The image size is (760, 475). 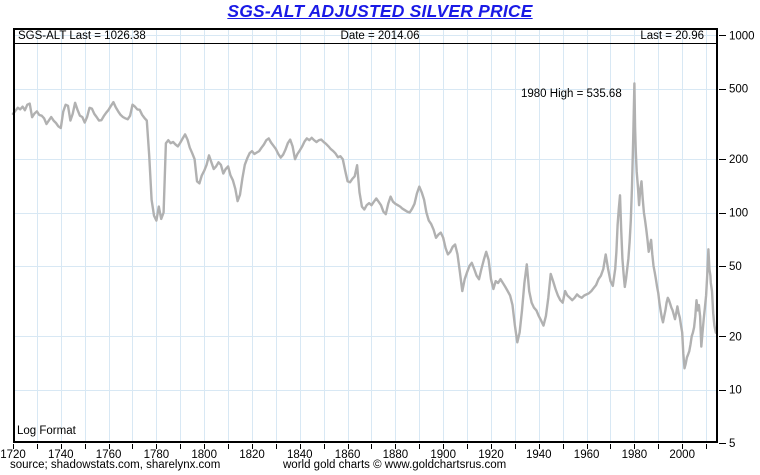 What do you see at coordinates (571, 94) in the screenshot?
I see `peak-1980-annotation: 1980 High = 535.68` at bounding box center [571, 94].